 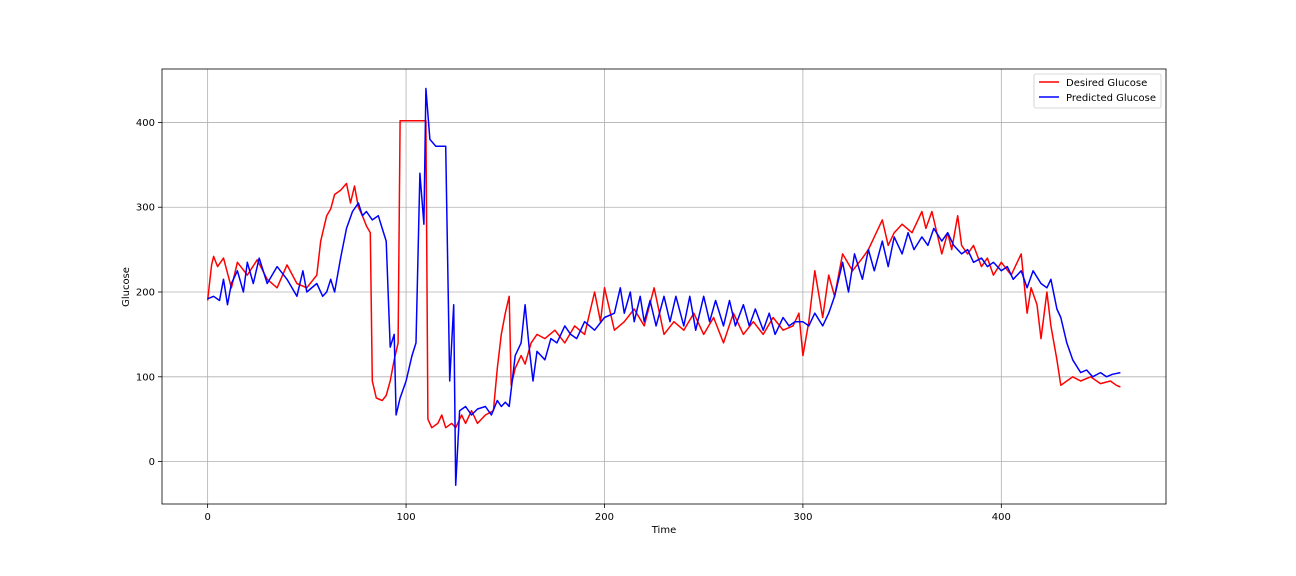 I want to click on legend-label-desired: Desired Glucose, so click(x=1106, y=83).